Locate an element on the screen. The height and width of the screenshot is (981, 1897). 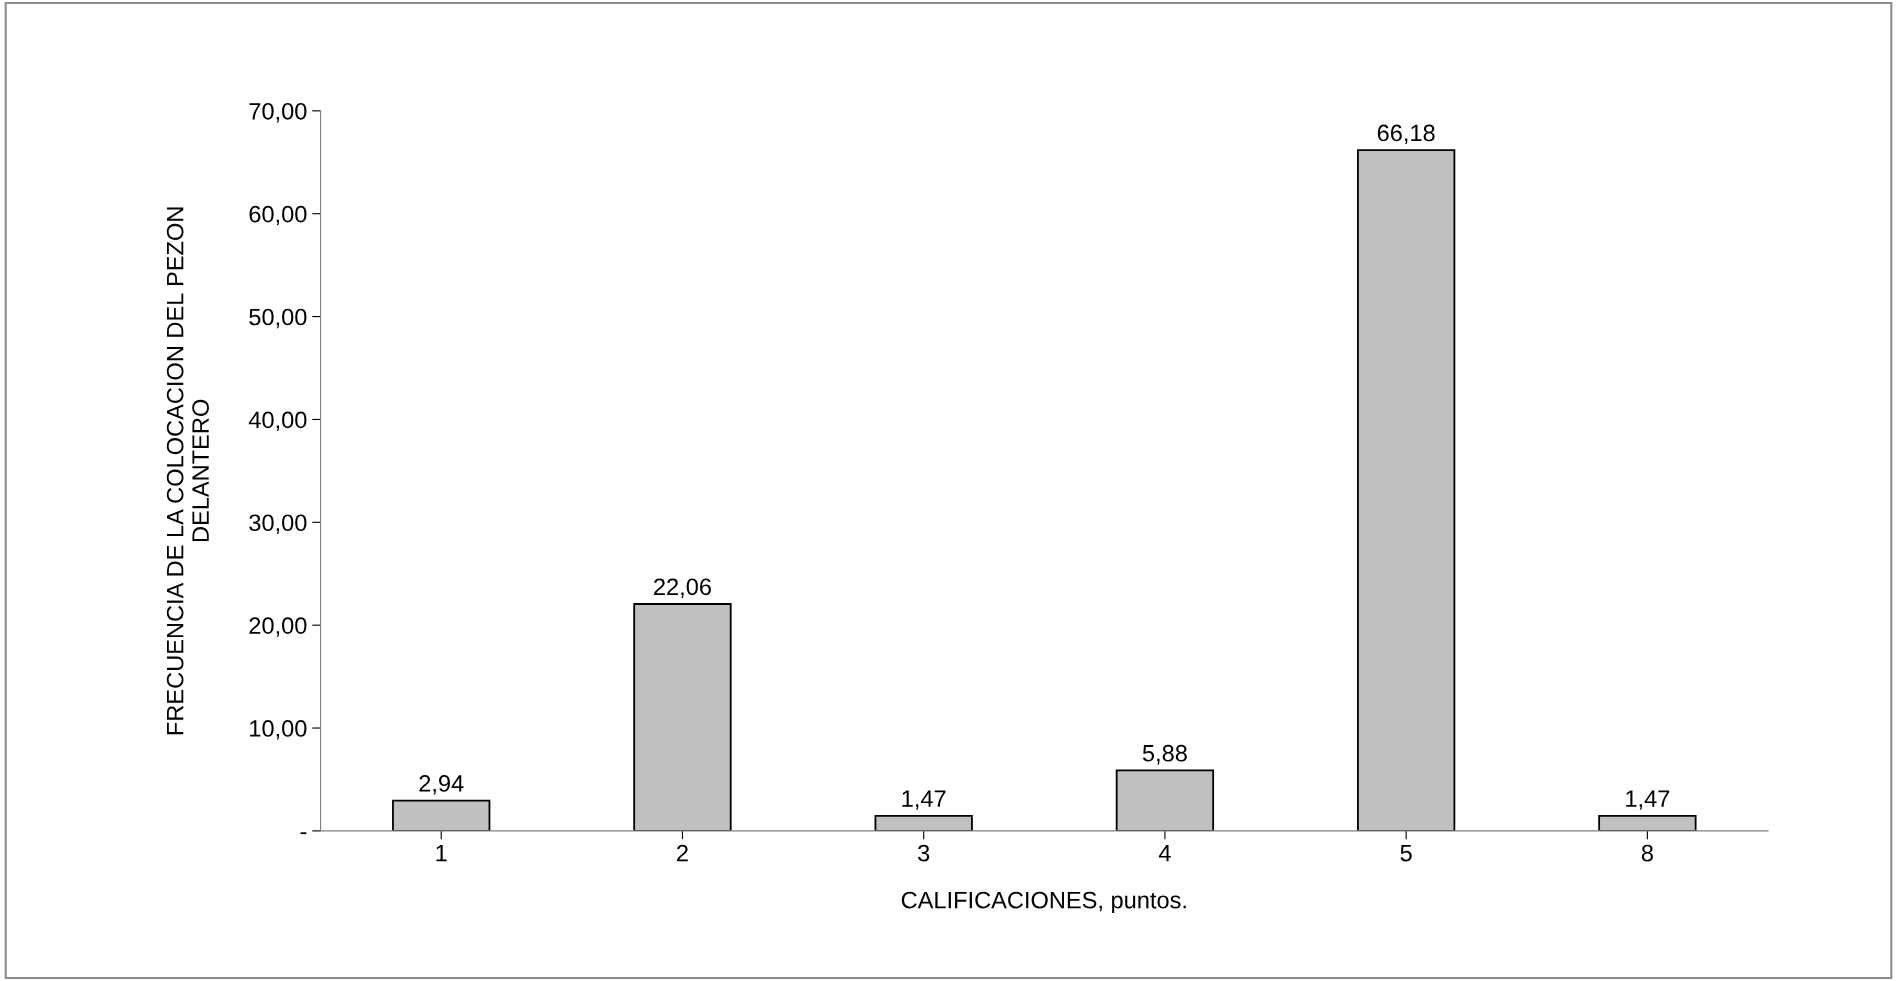
y-axis-title: FRECUENCIA DE LA COLOCACION DEL PEZON DELANTERO is located at coordinates (187, 471).